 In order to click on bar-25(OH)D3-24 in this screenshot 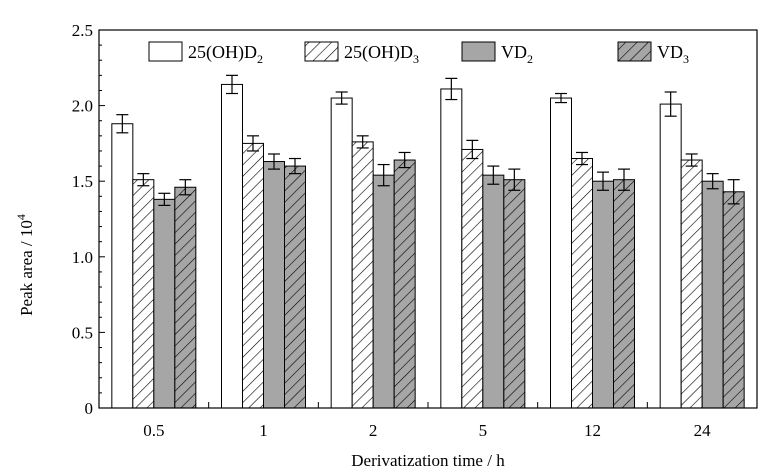, I will do `click(691, 284)`.